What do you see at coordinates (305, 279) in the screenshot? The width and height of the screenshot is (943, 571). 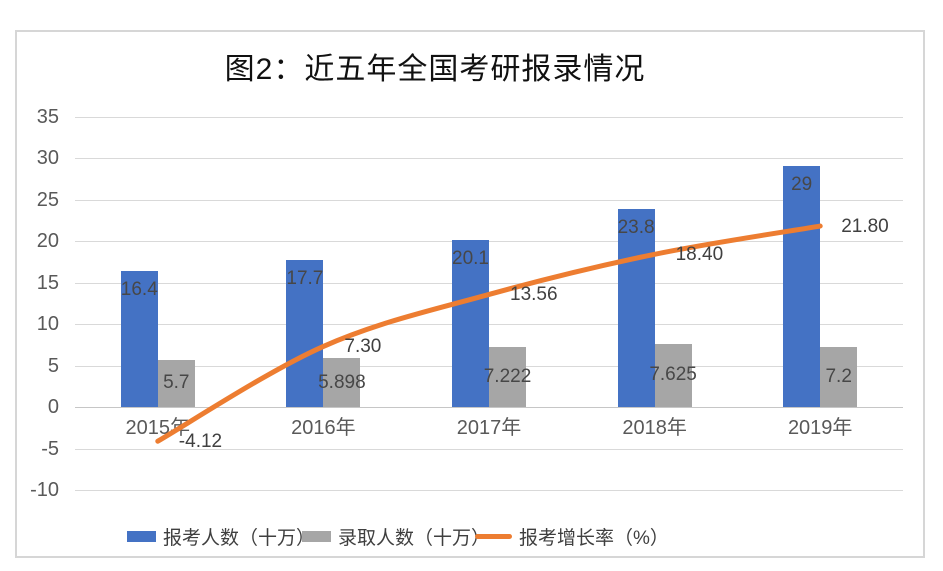 I see `applicants-bar-value-label: 17.7` at bounding box center [305, 279].